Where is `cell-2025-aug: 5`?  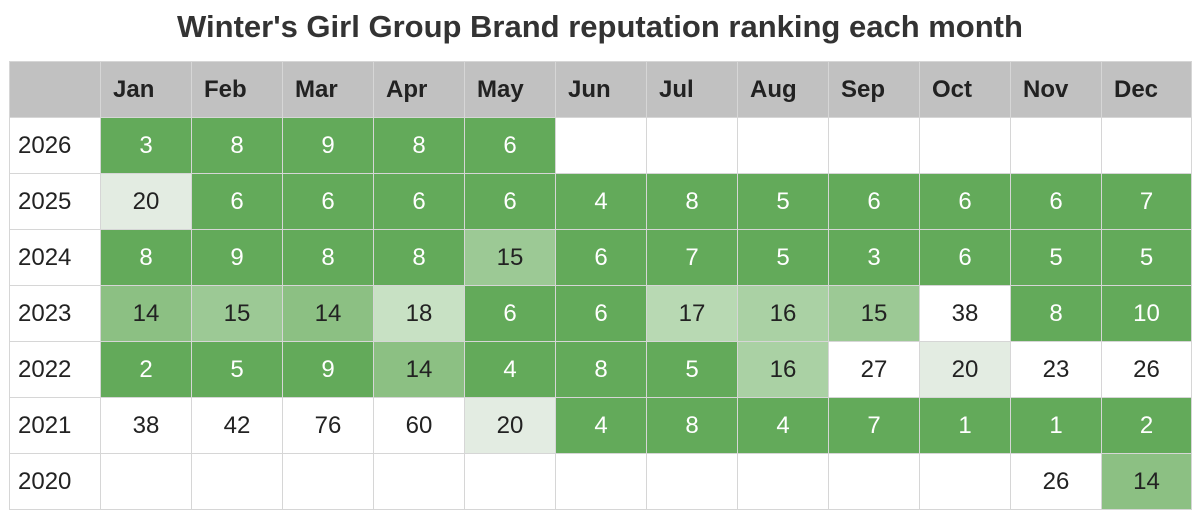
cell-2025-aug: 5 is located at coordinates (783, 201).